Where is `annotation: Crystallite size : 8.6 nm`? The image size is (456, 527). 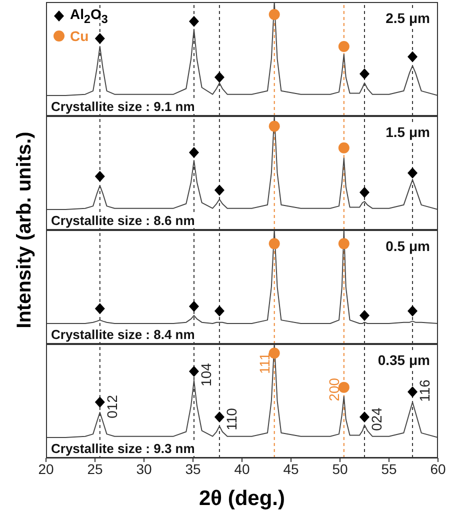 annotation: Crystallite size : 8.6 nm is located at coordinates (123, 220).